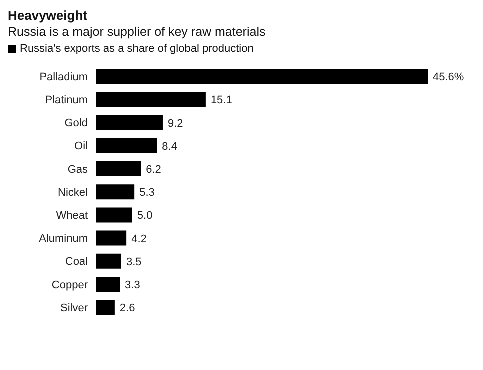 The image size is (483, 370). I want to click on y-tick-label: Aluminum, so click(63, 239).